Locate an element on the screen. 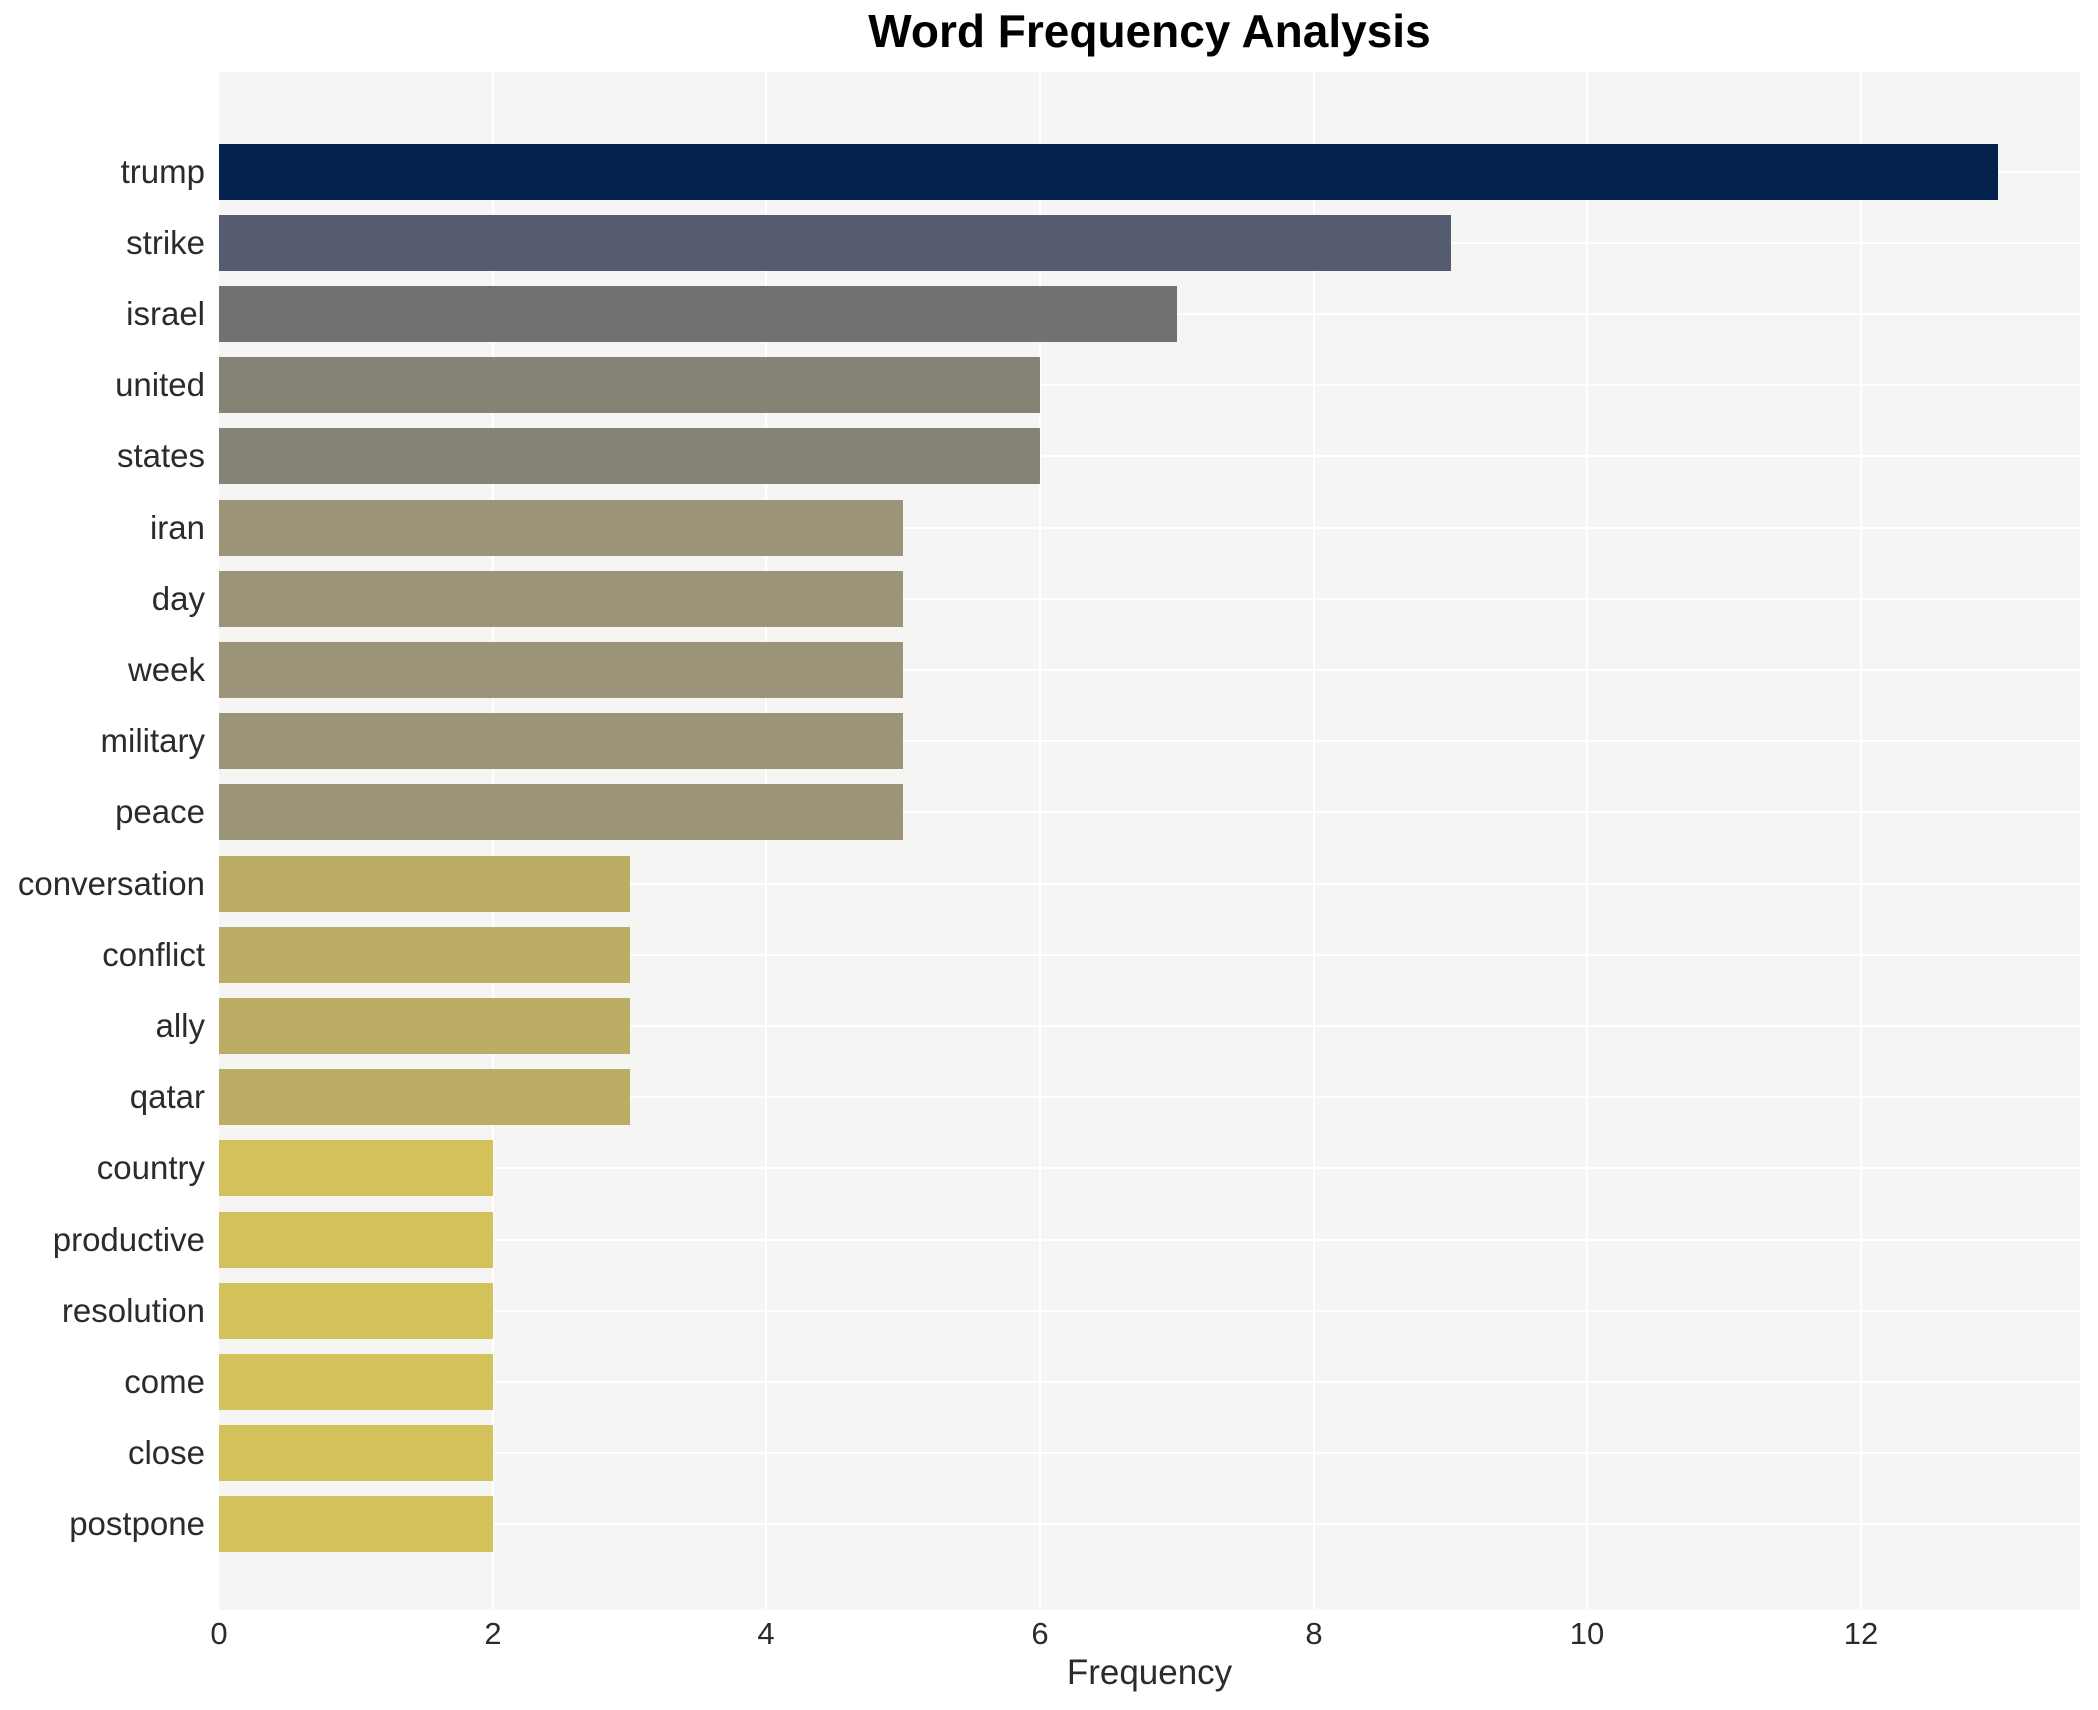 Image resolution: width=2098 pixels, height=1710 pixels. x-tick-label-2: 2 is located at coordinates (493, 1633).